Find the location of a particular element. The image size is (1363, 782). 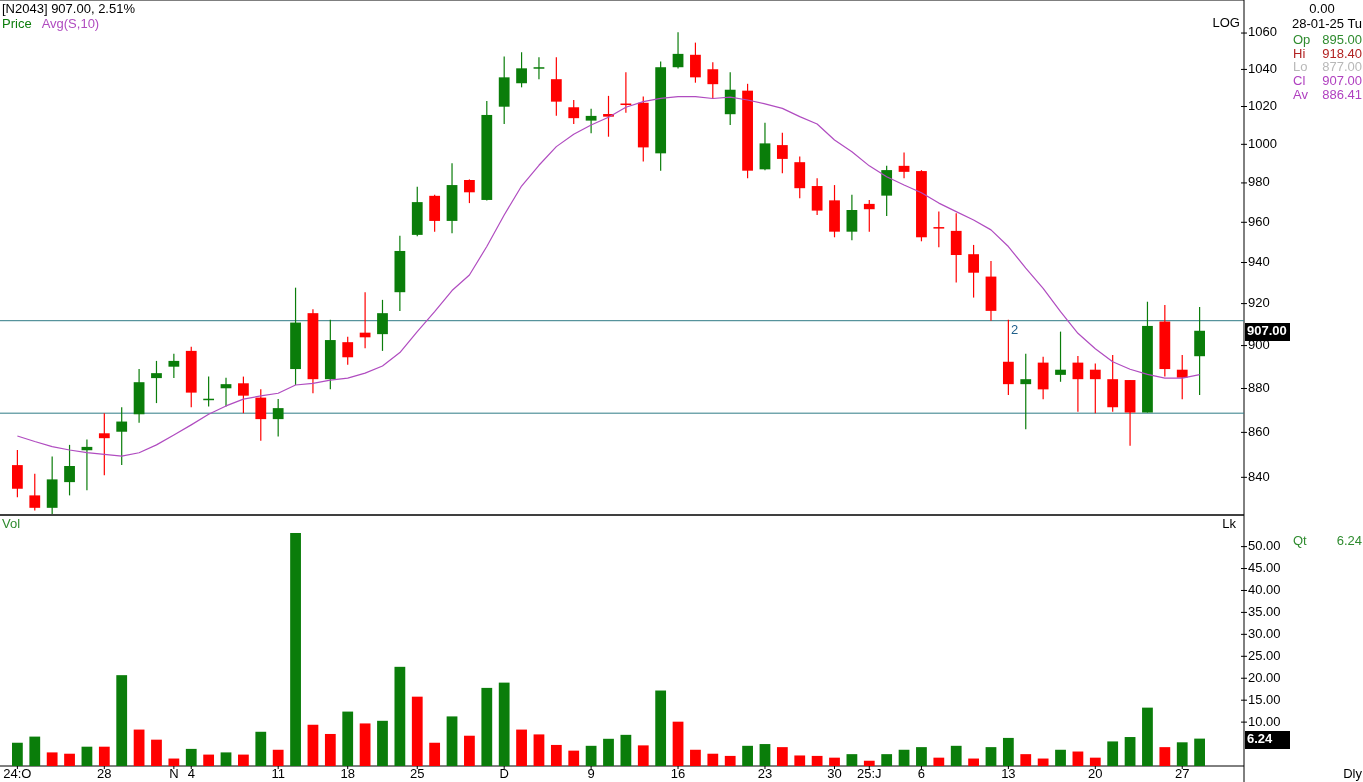

x-tick-label: 24:O is located at coordinates (17, 773).